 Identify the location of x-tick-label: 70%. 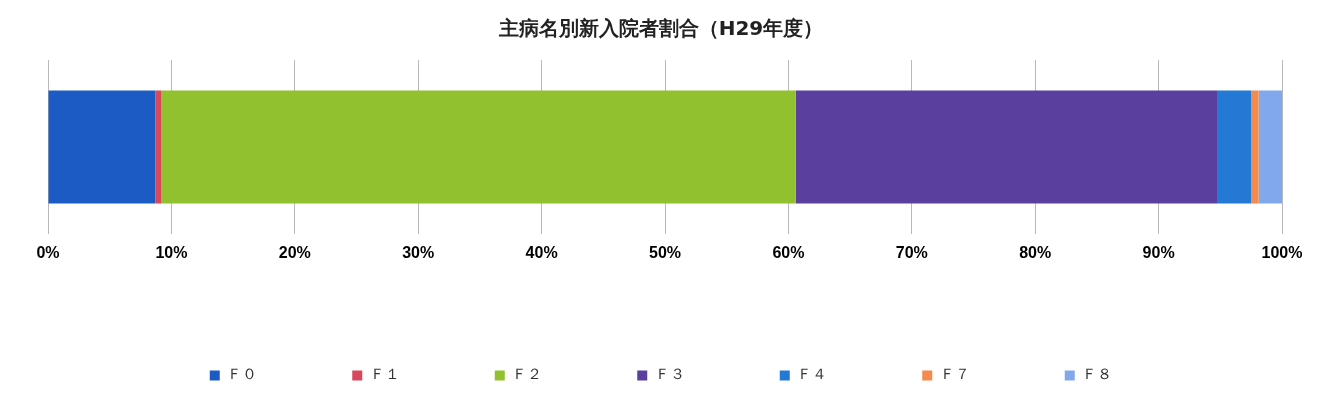
(911, 252).